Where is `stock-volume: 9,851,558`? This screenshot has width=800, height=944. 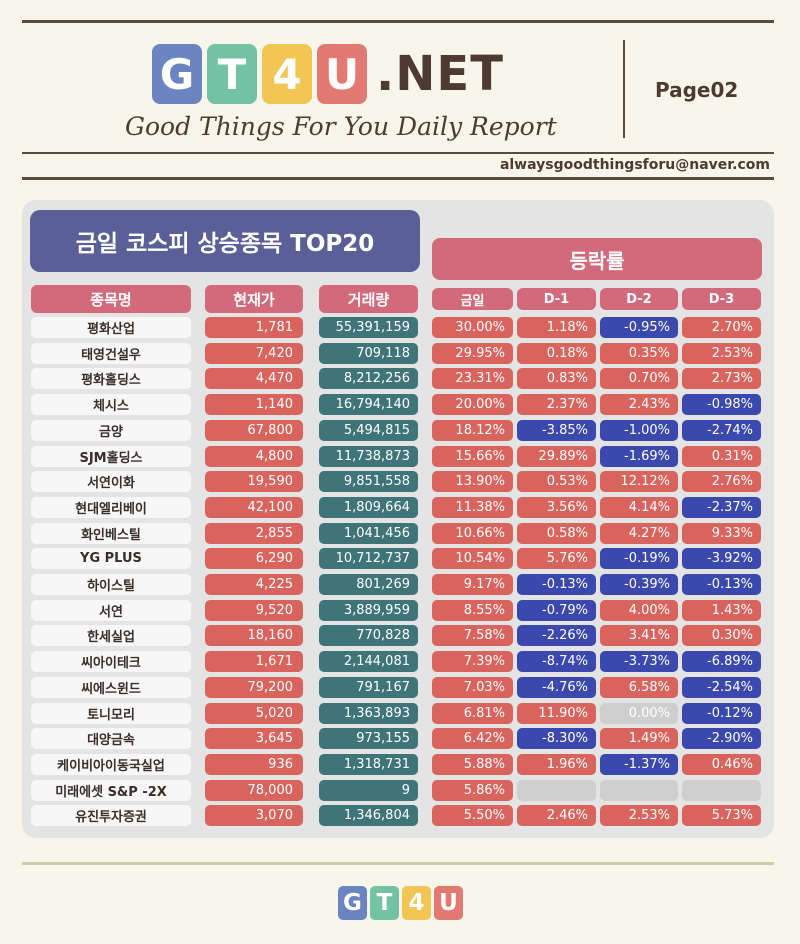
stock-volume: 9,851,558 is located at coordinates (368, 481).